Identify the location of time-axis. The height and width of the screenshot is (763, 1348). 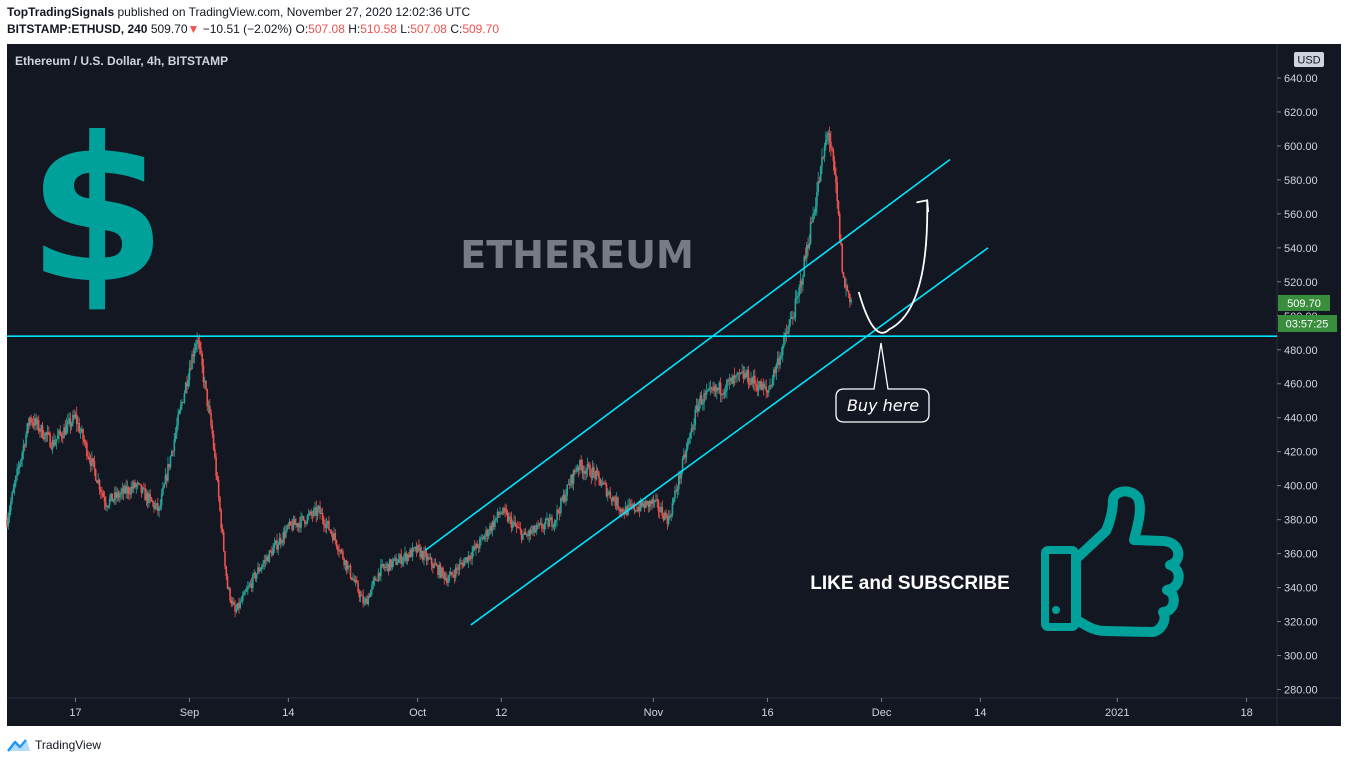
(674, 712).